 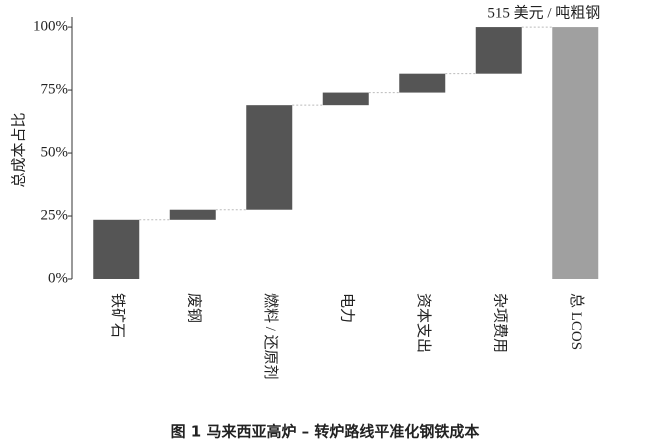 What do you see at coordinates (50, 27) in the screenshot?
I see `y-tick-label: 100%` at bounding box center [50, 27].